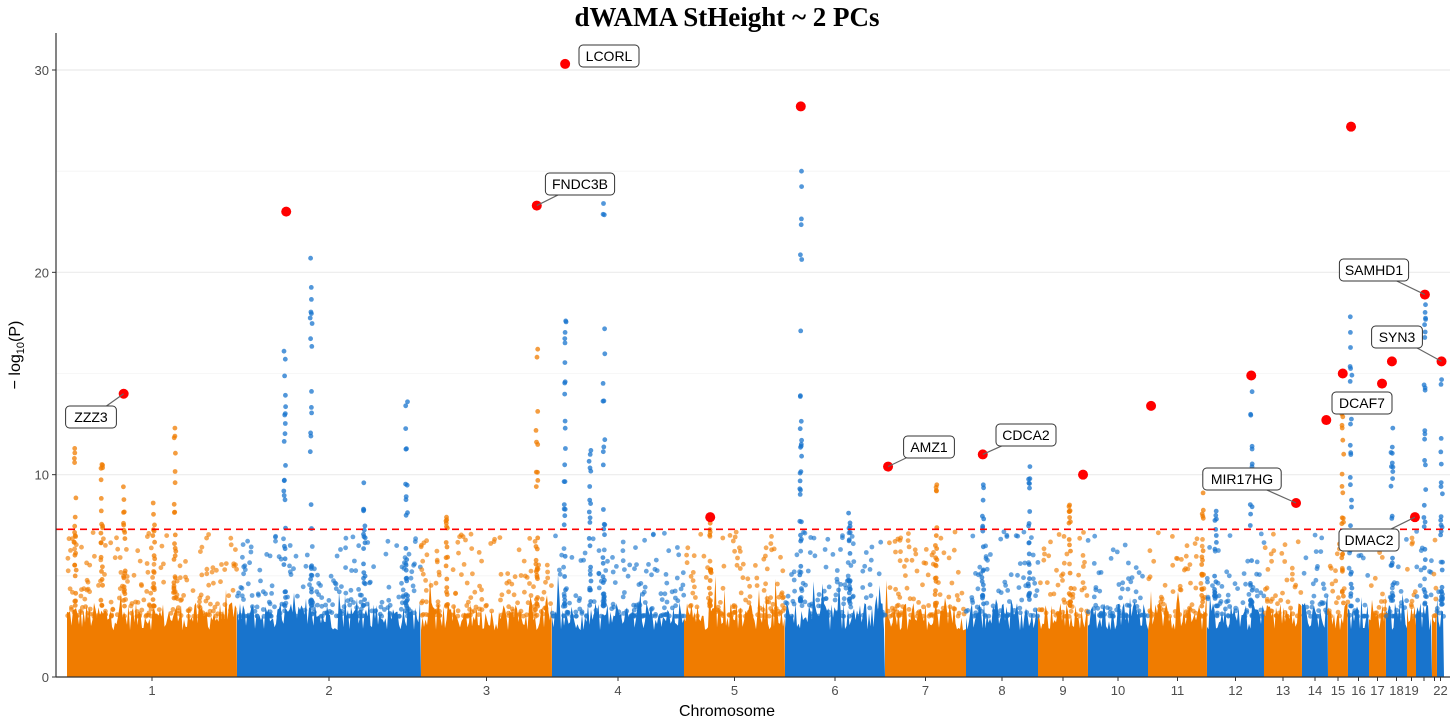  I want to click on y-axis-title: − log10(P), so click(17, 355).